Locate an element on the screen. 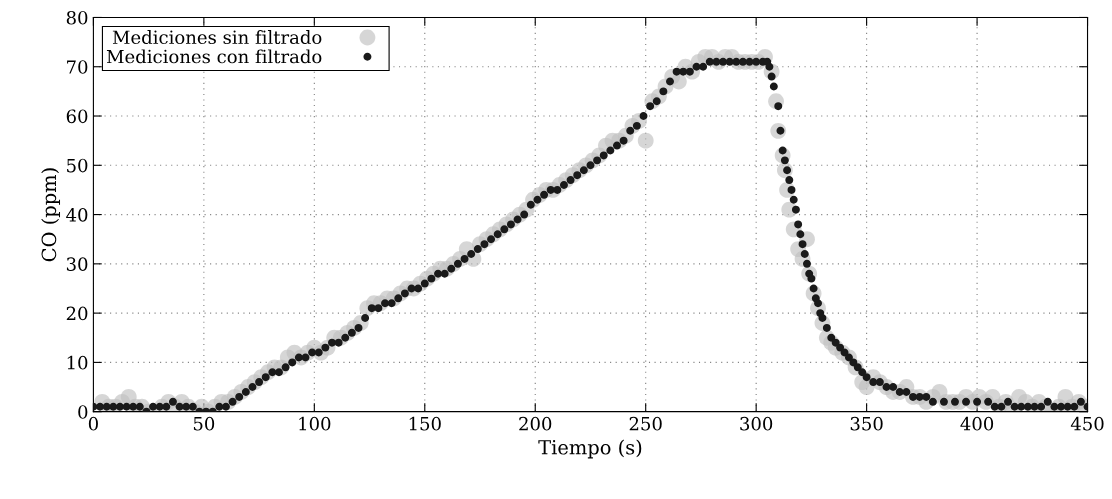 This screenshot has height=499, width=1112. y-tick-label: 60 is located at coordinates (77, 116).